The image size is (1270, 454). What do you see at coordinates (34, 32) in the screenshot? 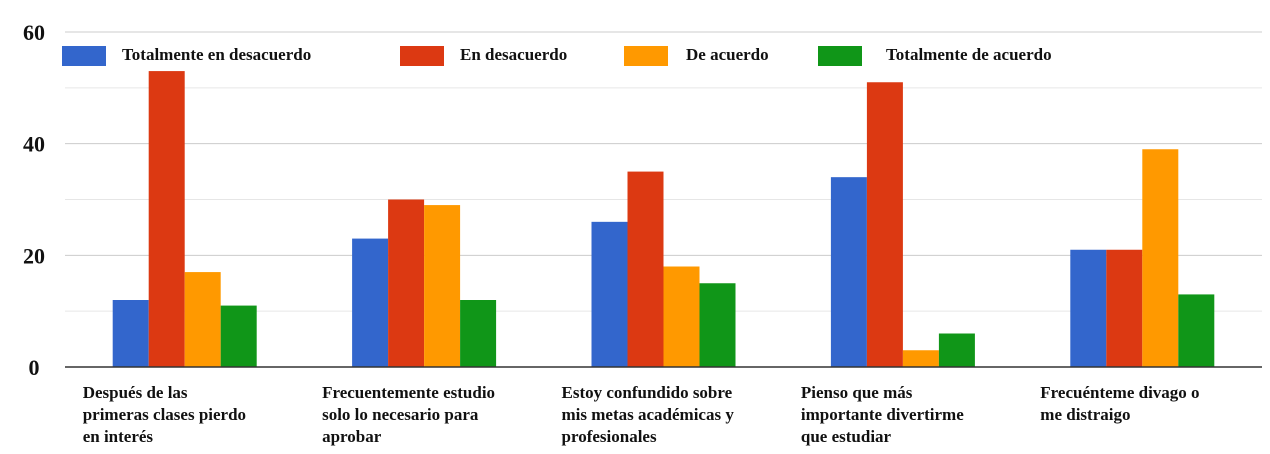
I see `y-tick-label: 60` at bounding box center [34, 32].